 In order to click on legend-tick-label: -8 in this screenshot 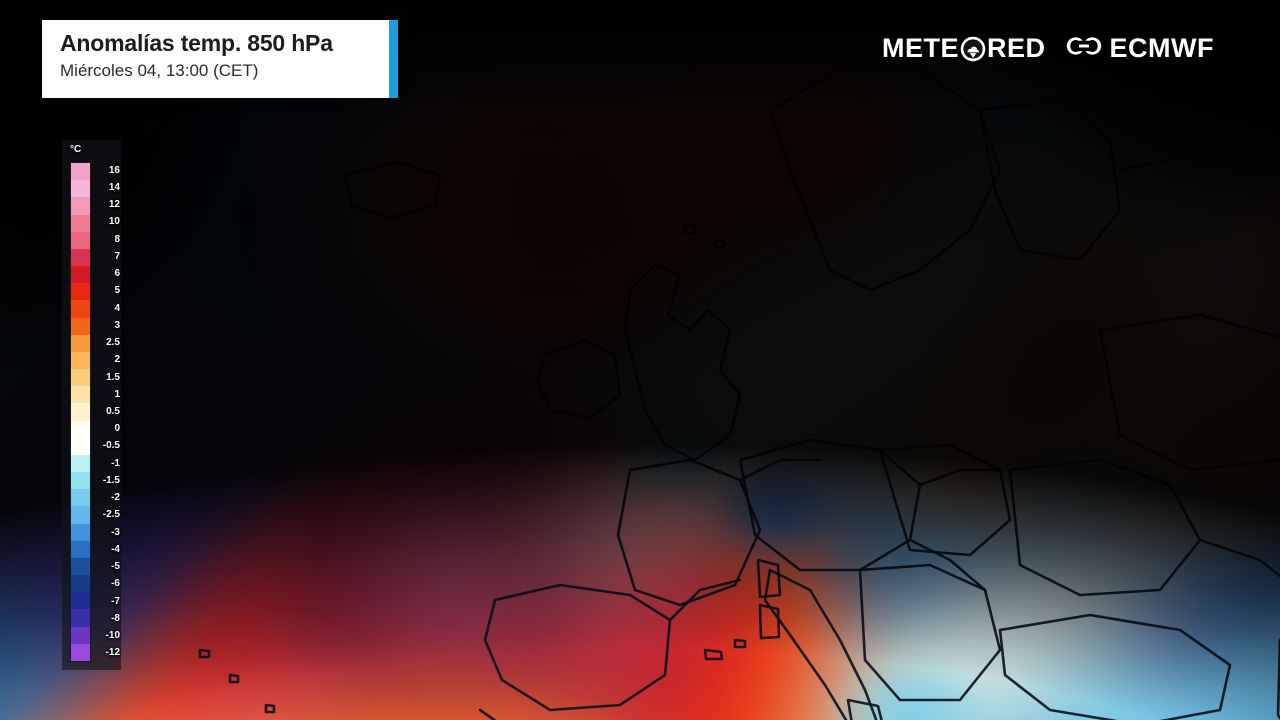, I will do `click(115, 618)`.